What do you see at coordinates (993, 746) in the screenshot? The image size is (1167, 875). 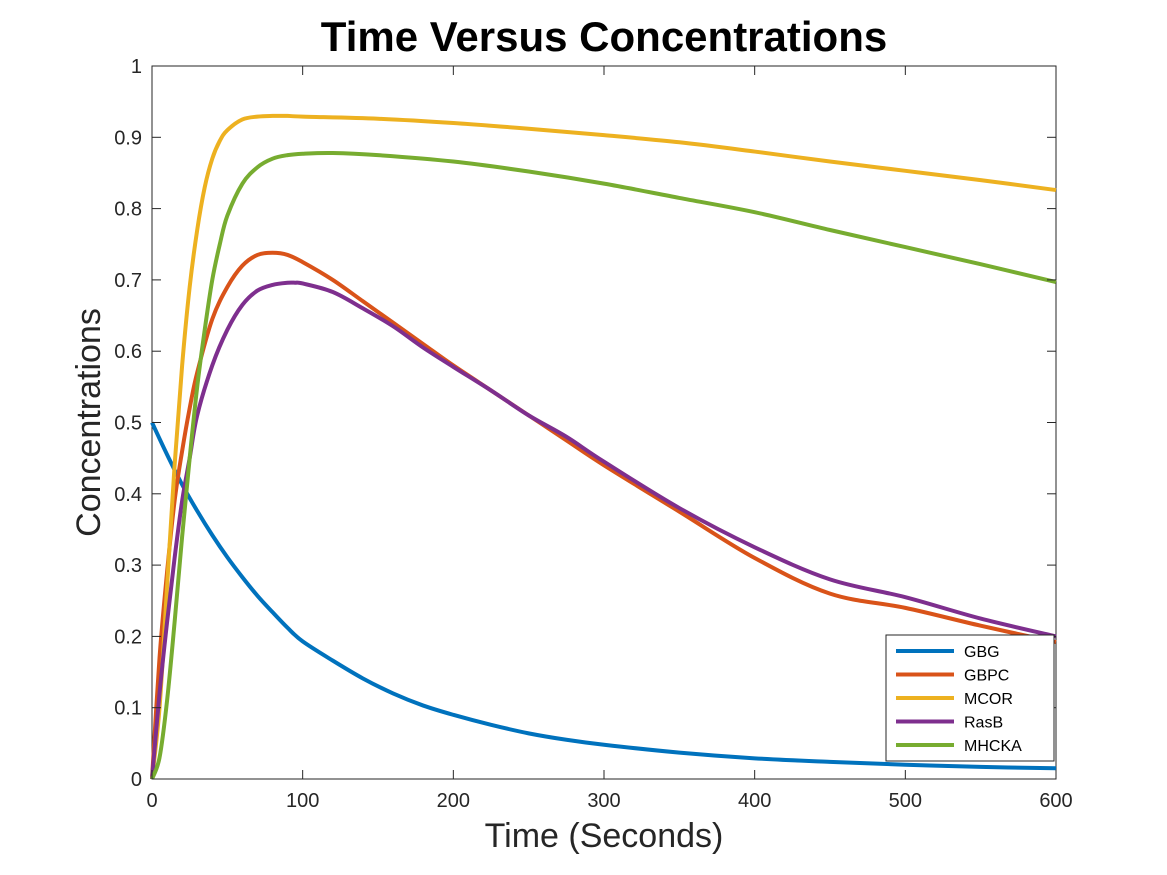 I see `legend-label-mhcka: MHCKA` at bounding box center [993, 746].